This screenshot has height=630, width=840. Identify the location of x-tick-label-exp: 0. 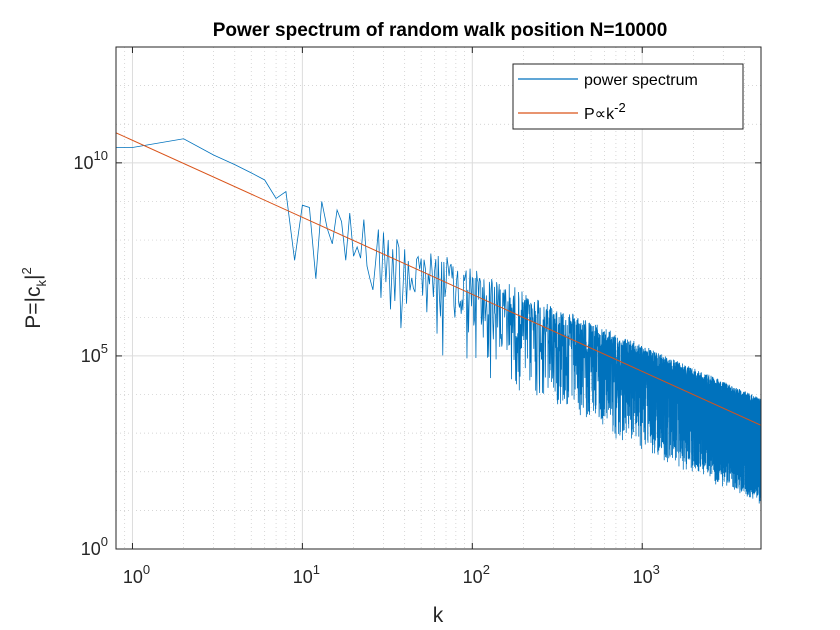
(146, 569).